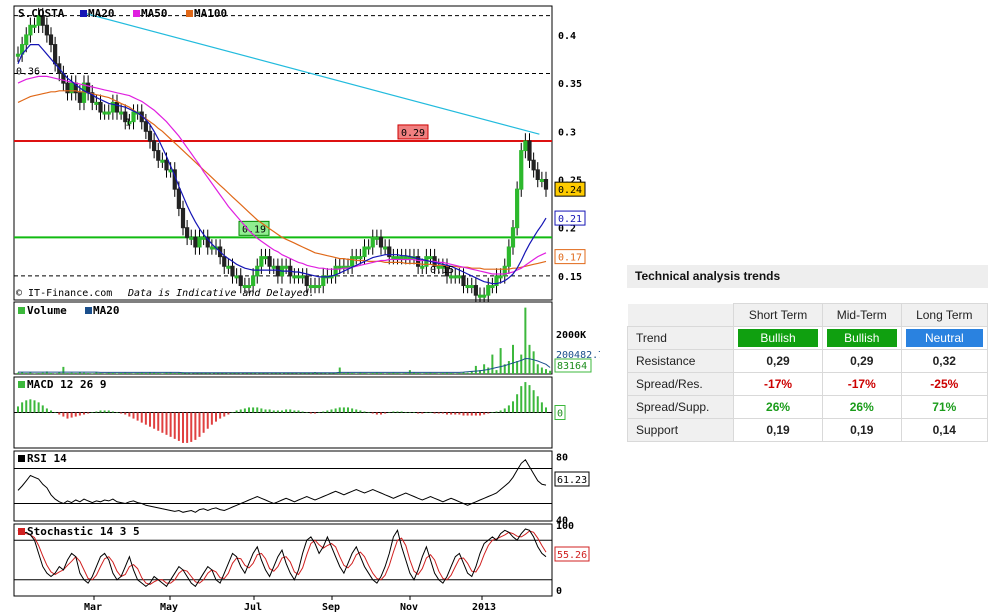  I want to click on spread-res-short: -17%, so click(778, 384).